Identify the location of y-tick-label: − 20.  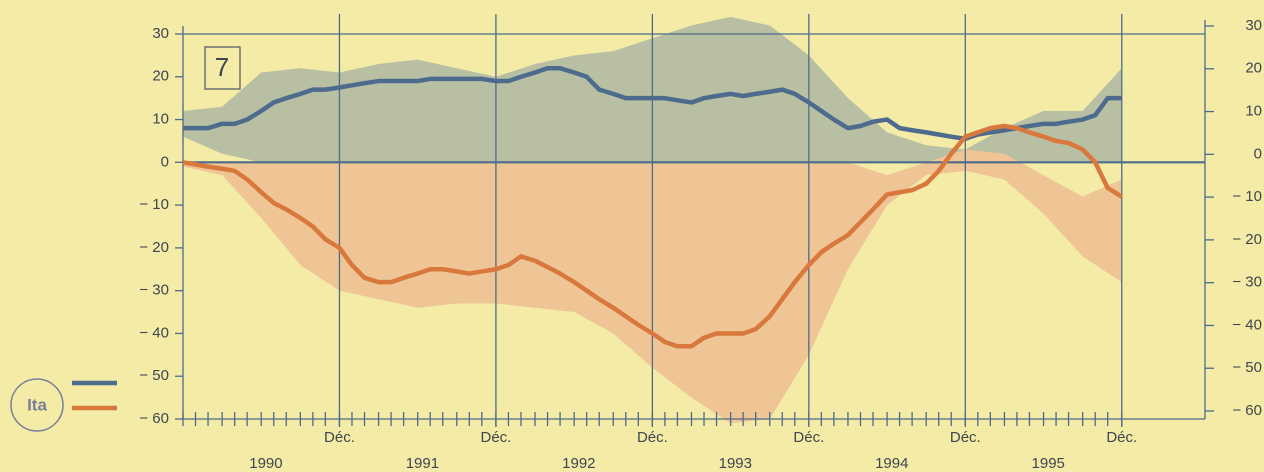
(154, 247).